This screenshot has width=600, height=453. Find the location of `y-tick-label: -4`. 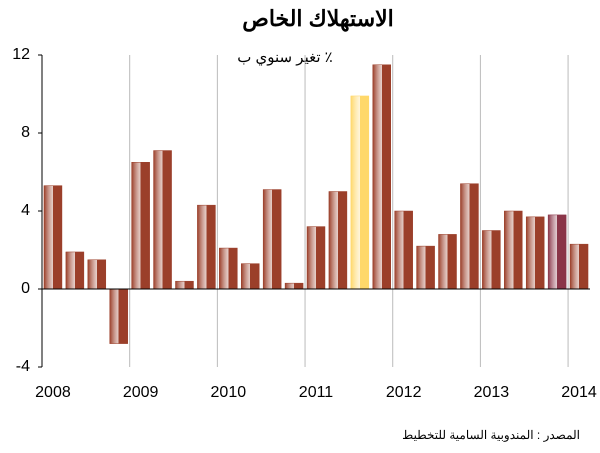

y-tick-label: -4 is located at coordinates (23, 366).